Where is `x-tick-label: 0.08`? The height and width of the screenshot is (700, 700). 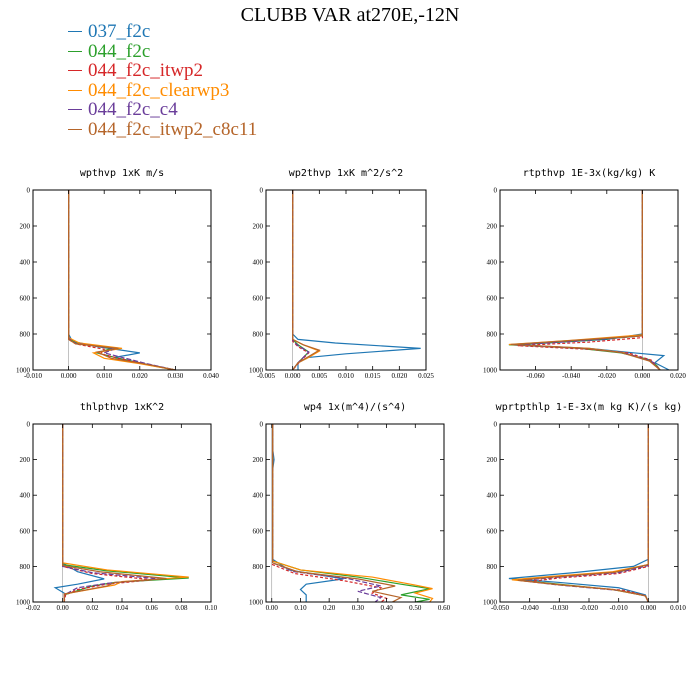
x-tick-label: 0.08 is located at coordinates (181, 608).